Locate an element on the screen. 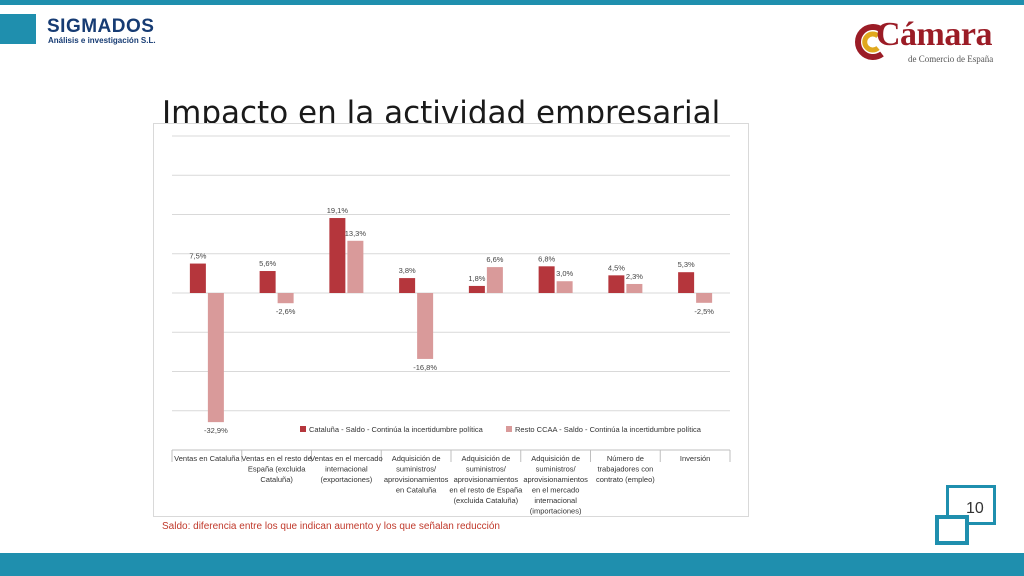  page-number: 10 is located at coordinates (975, 508).